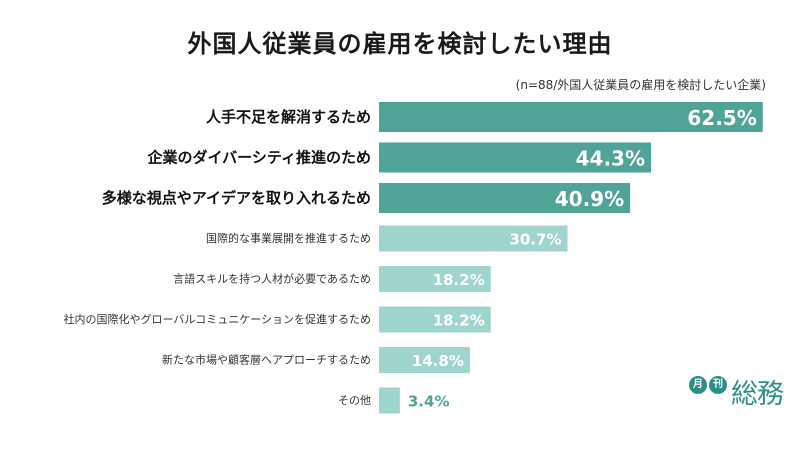 The image size is (800, 450). I want to click on category-label-4: 言語スキルを持つ人材が必要であるため, so click(272, 279).